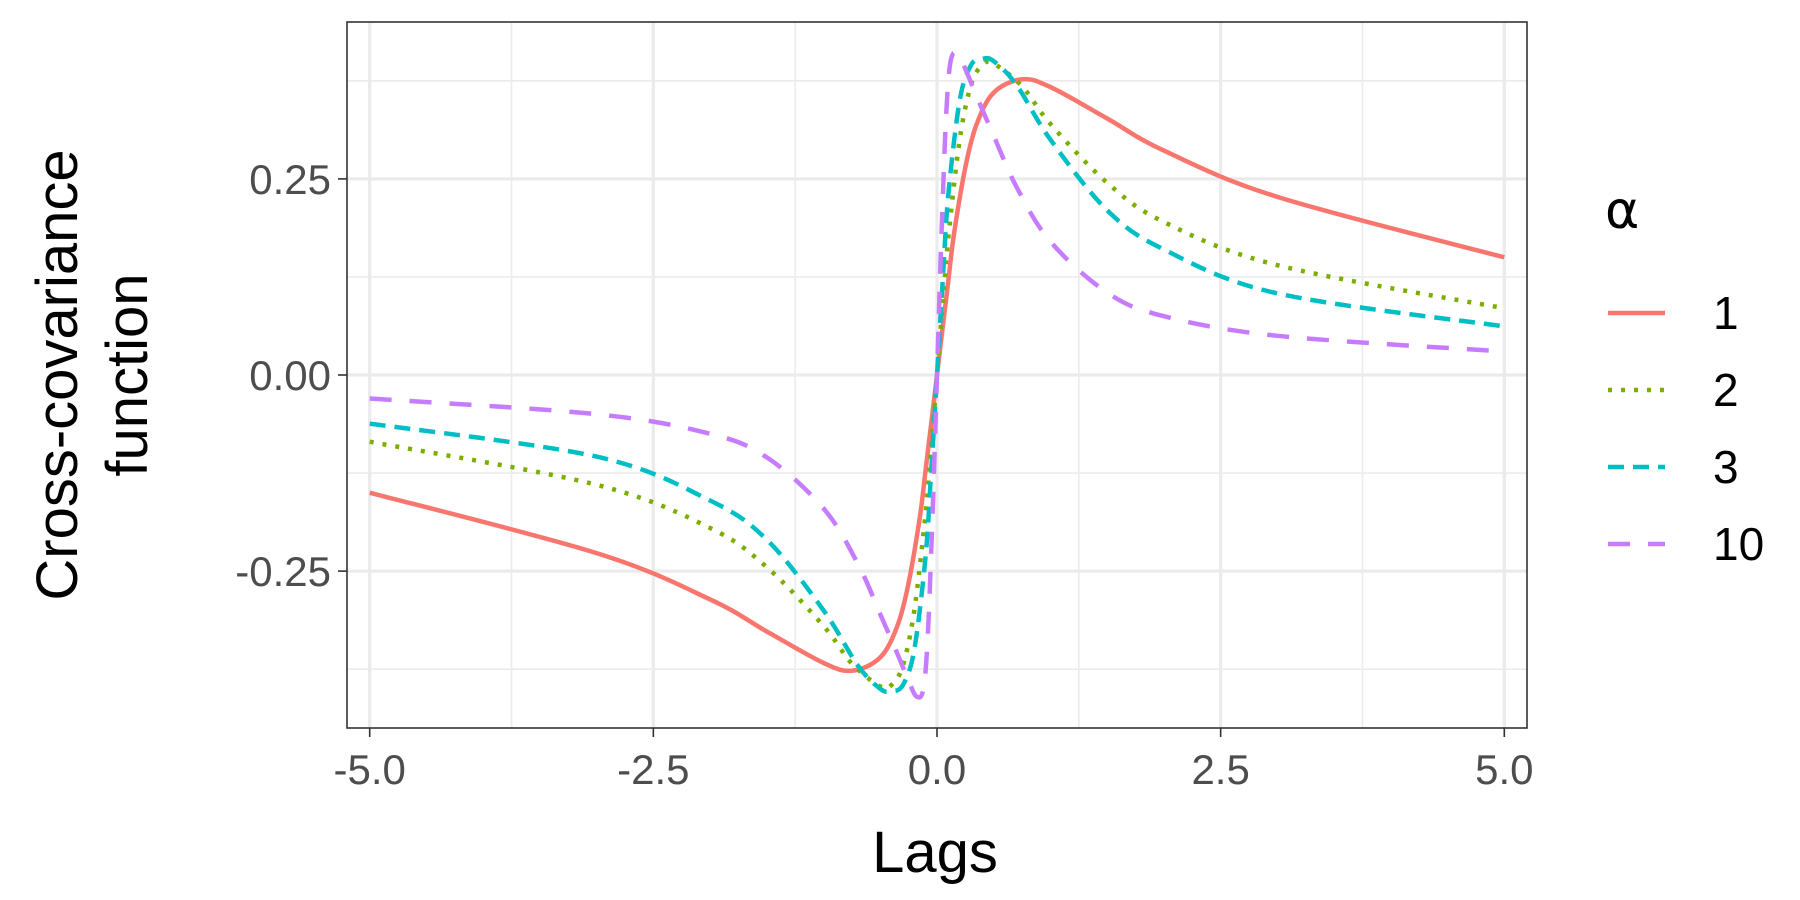 This screenshot has width=1800, height=900. Describe the element at coordinates (57, 374) in the screenshot. I see `y-axis-title-line-1: Cross-covariance` at that location.